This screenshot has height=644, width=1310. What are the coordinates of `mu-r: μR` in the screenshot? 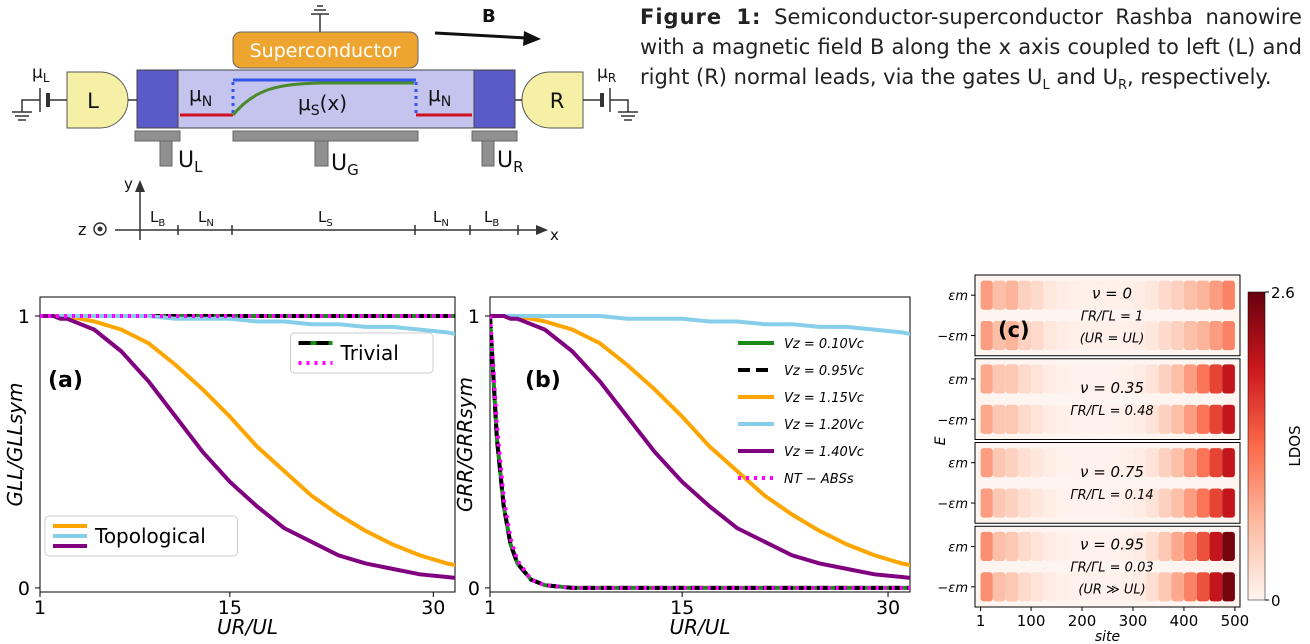 It's located at (606, 74).